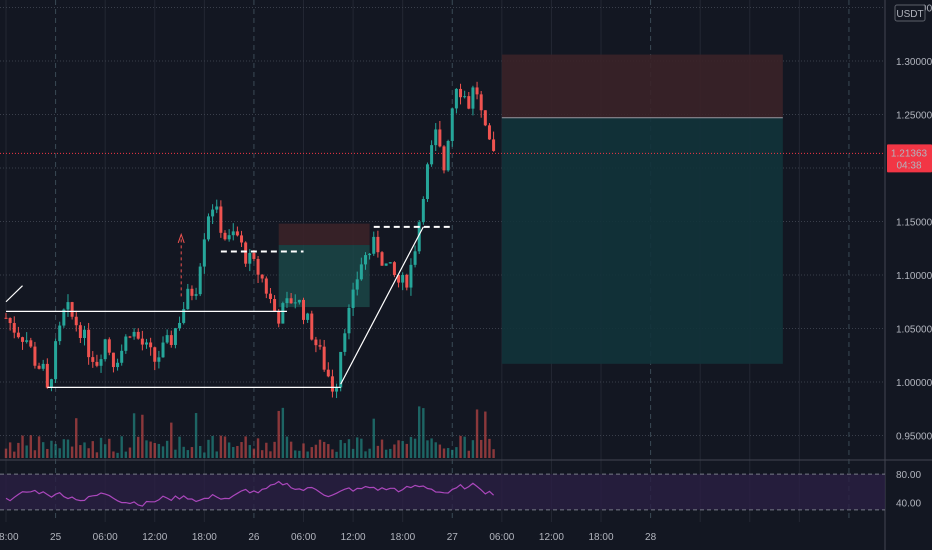 The height and width of the screenshot is (550, 932). I want to click on price-tick-label: 1.00000, so click(914, 383).